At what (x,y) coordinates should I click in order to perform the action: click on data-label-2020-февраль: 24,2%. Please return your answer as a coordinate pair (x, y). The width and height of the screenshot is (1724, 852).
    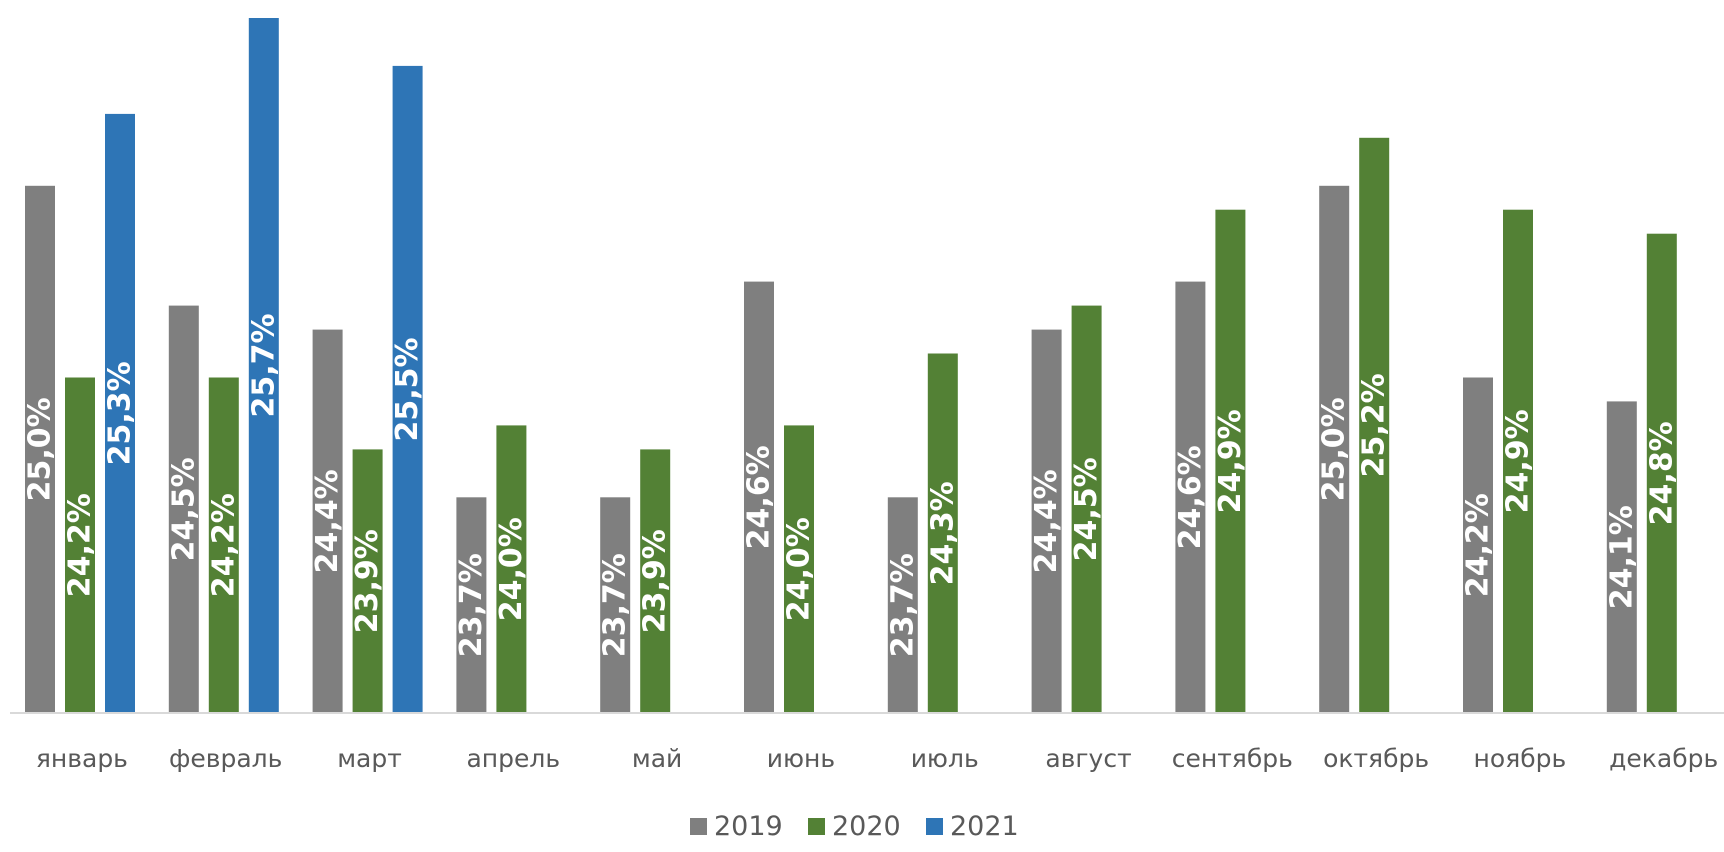
    Looking at the image, I should click on (223, 545).